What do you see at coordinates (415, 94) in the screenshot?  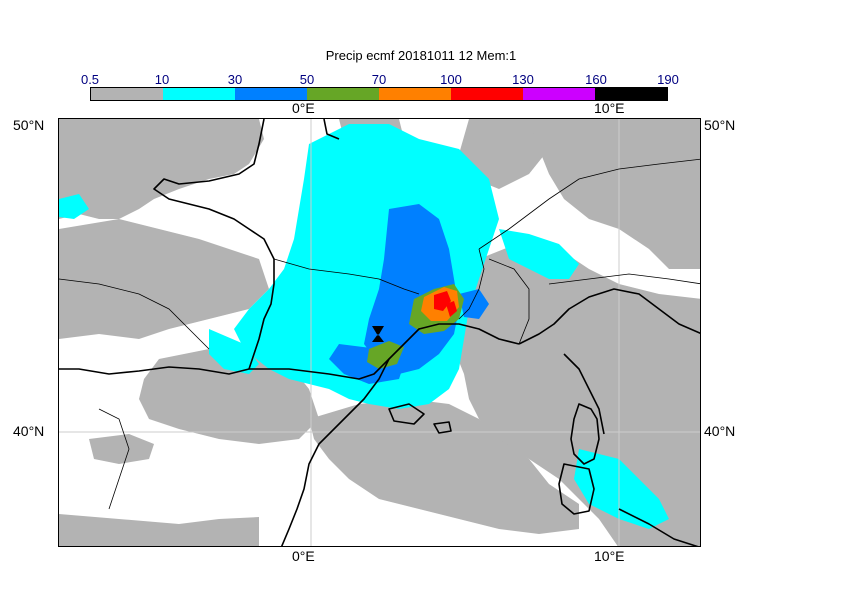 I see `legend-swatch-orange` at bounding box center [415, 94].